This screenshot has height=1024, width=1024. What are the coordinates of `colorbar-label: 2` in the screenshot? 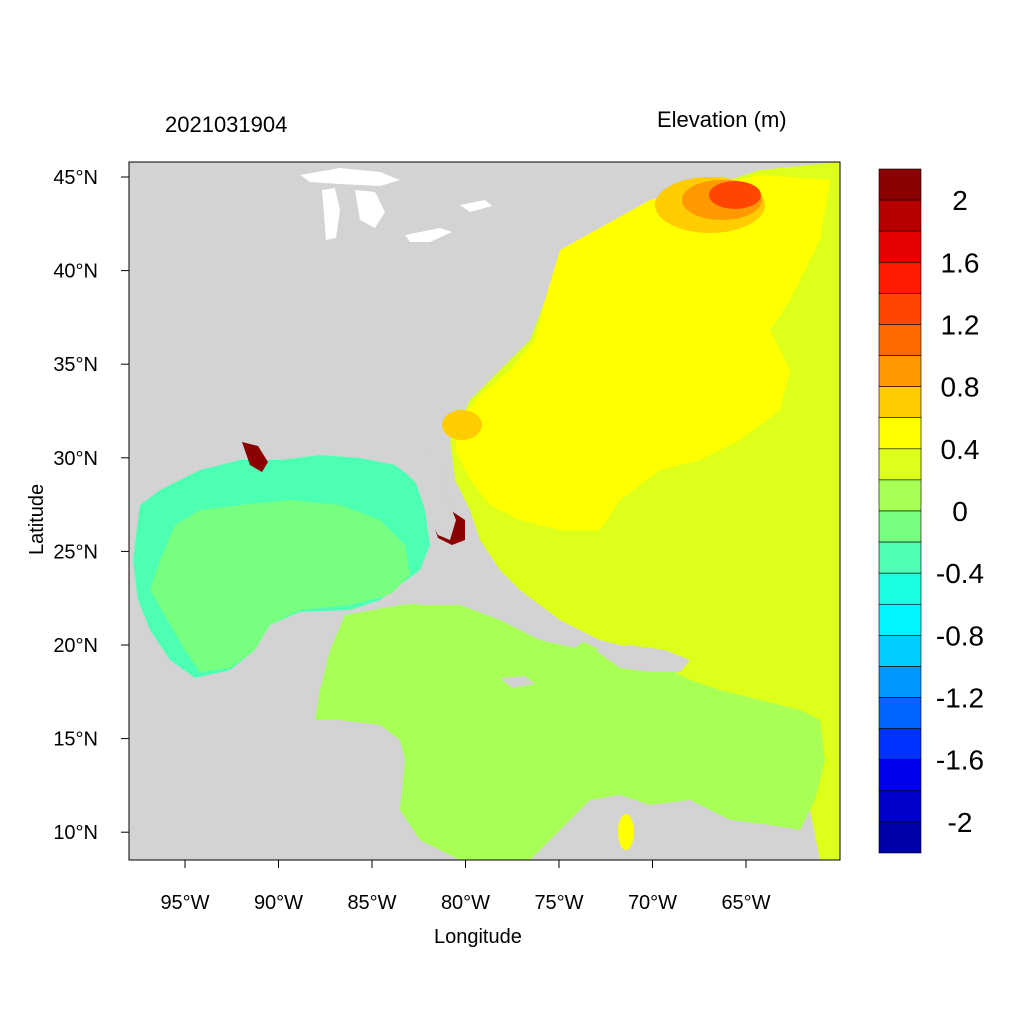 It's located at (960, 200).